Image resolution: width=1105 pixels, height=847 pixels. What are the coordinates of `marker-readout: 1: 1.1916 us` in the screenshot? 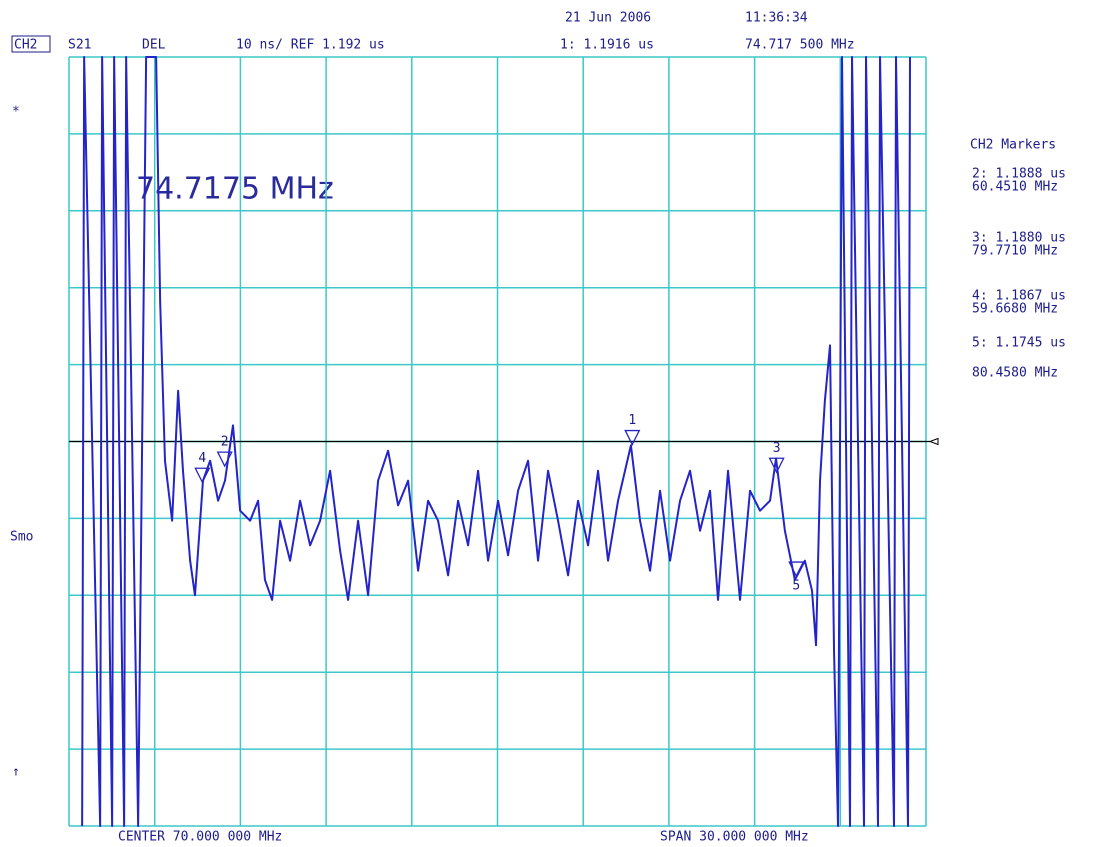 It's located at (607, 45).